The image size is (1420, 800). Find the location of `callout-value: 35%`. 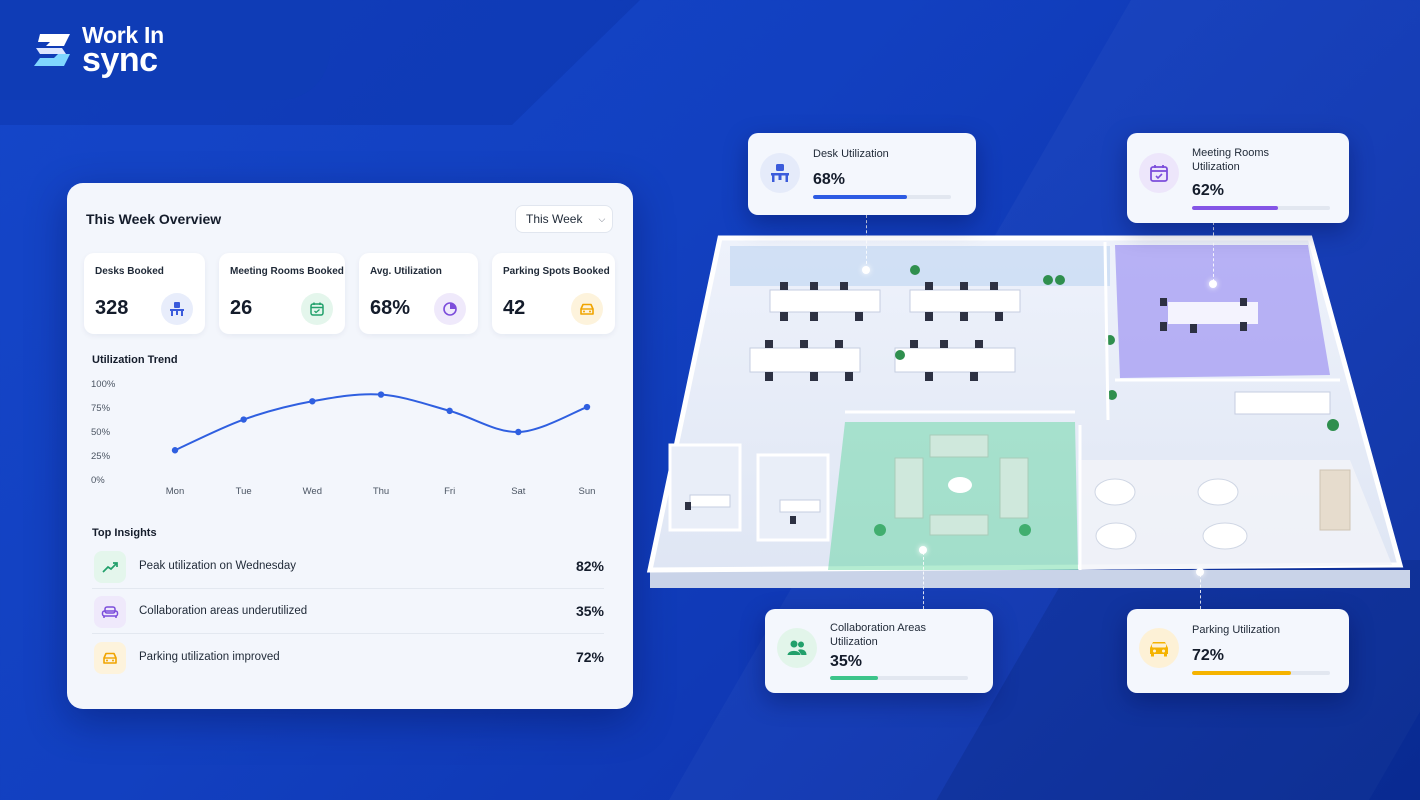

callout-value: 35% is located at coordinates (846, 661).